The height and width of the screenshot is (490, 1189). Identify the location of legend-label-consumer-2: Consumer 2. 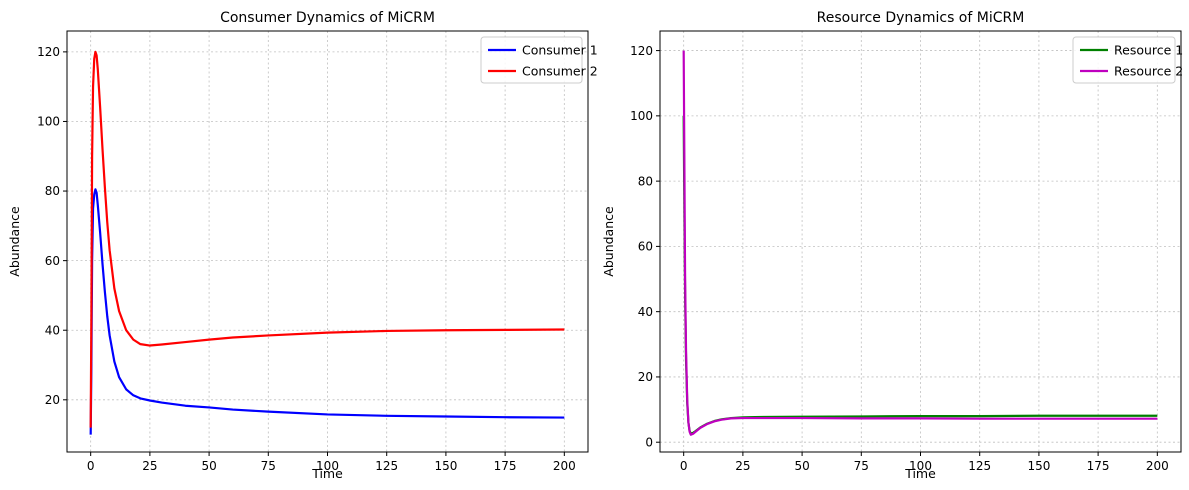
(560, 71).